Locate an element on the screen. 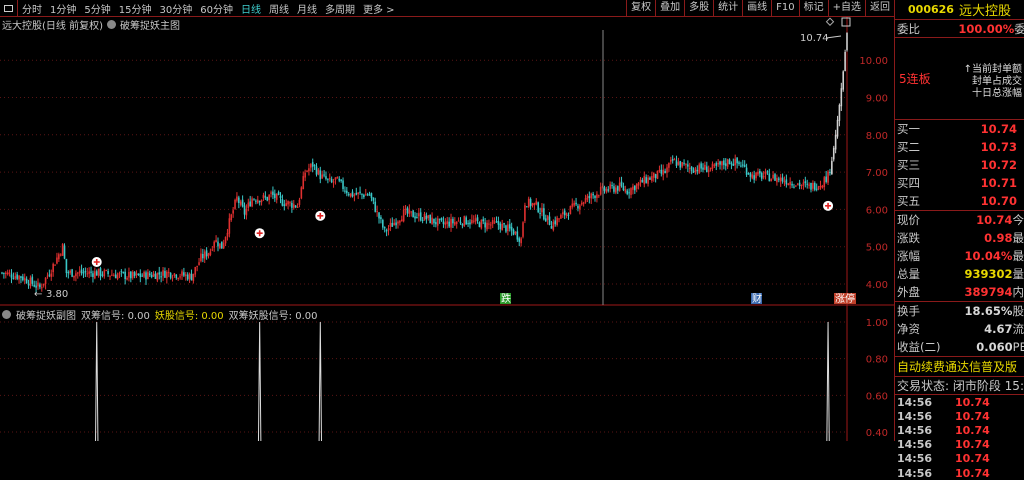 This screenshot has height=480, width=1024. tool-button: F10 is located at coordinates (784, 8).